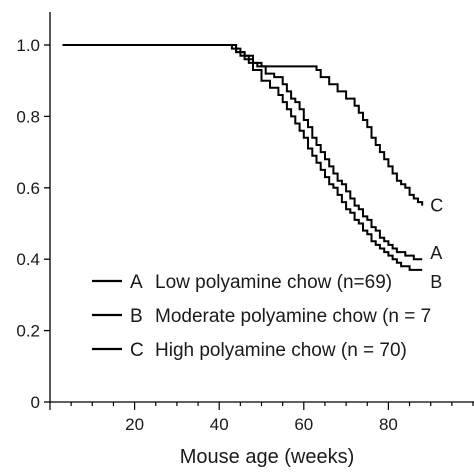 Image resolution: width=474 pixels, height=474 pixels. I want to click on x-tick-label: 20, so click(134, 424).